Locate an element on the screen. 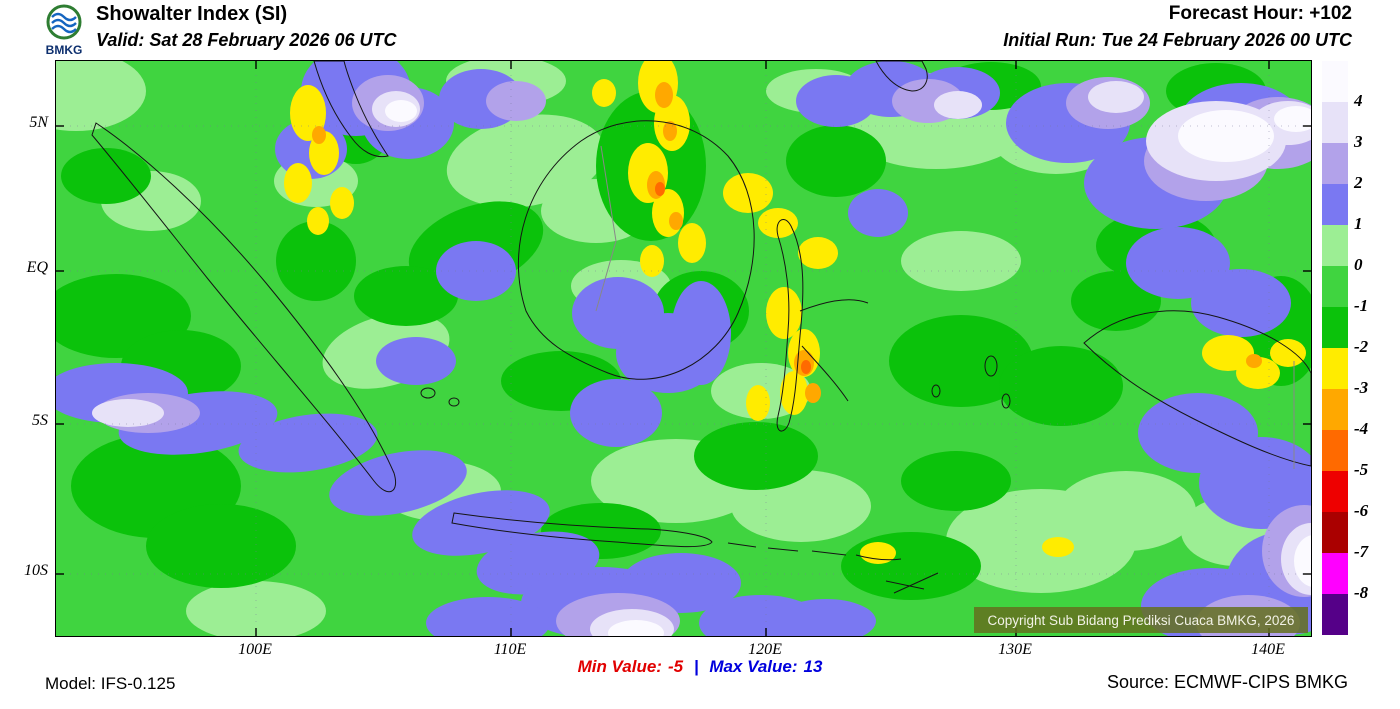  max-value-label: Max Value: is located at coordinates (753, 666).